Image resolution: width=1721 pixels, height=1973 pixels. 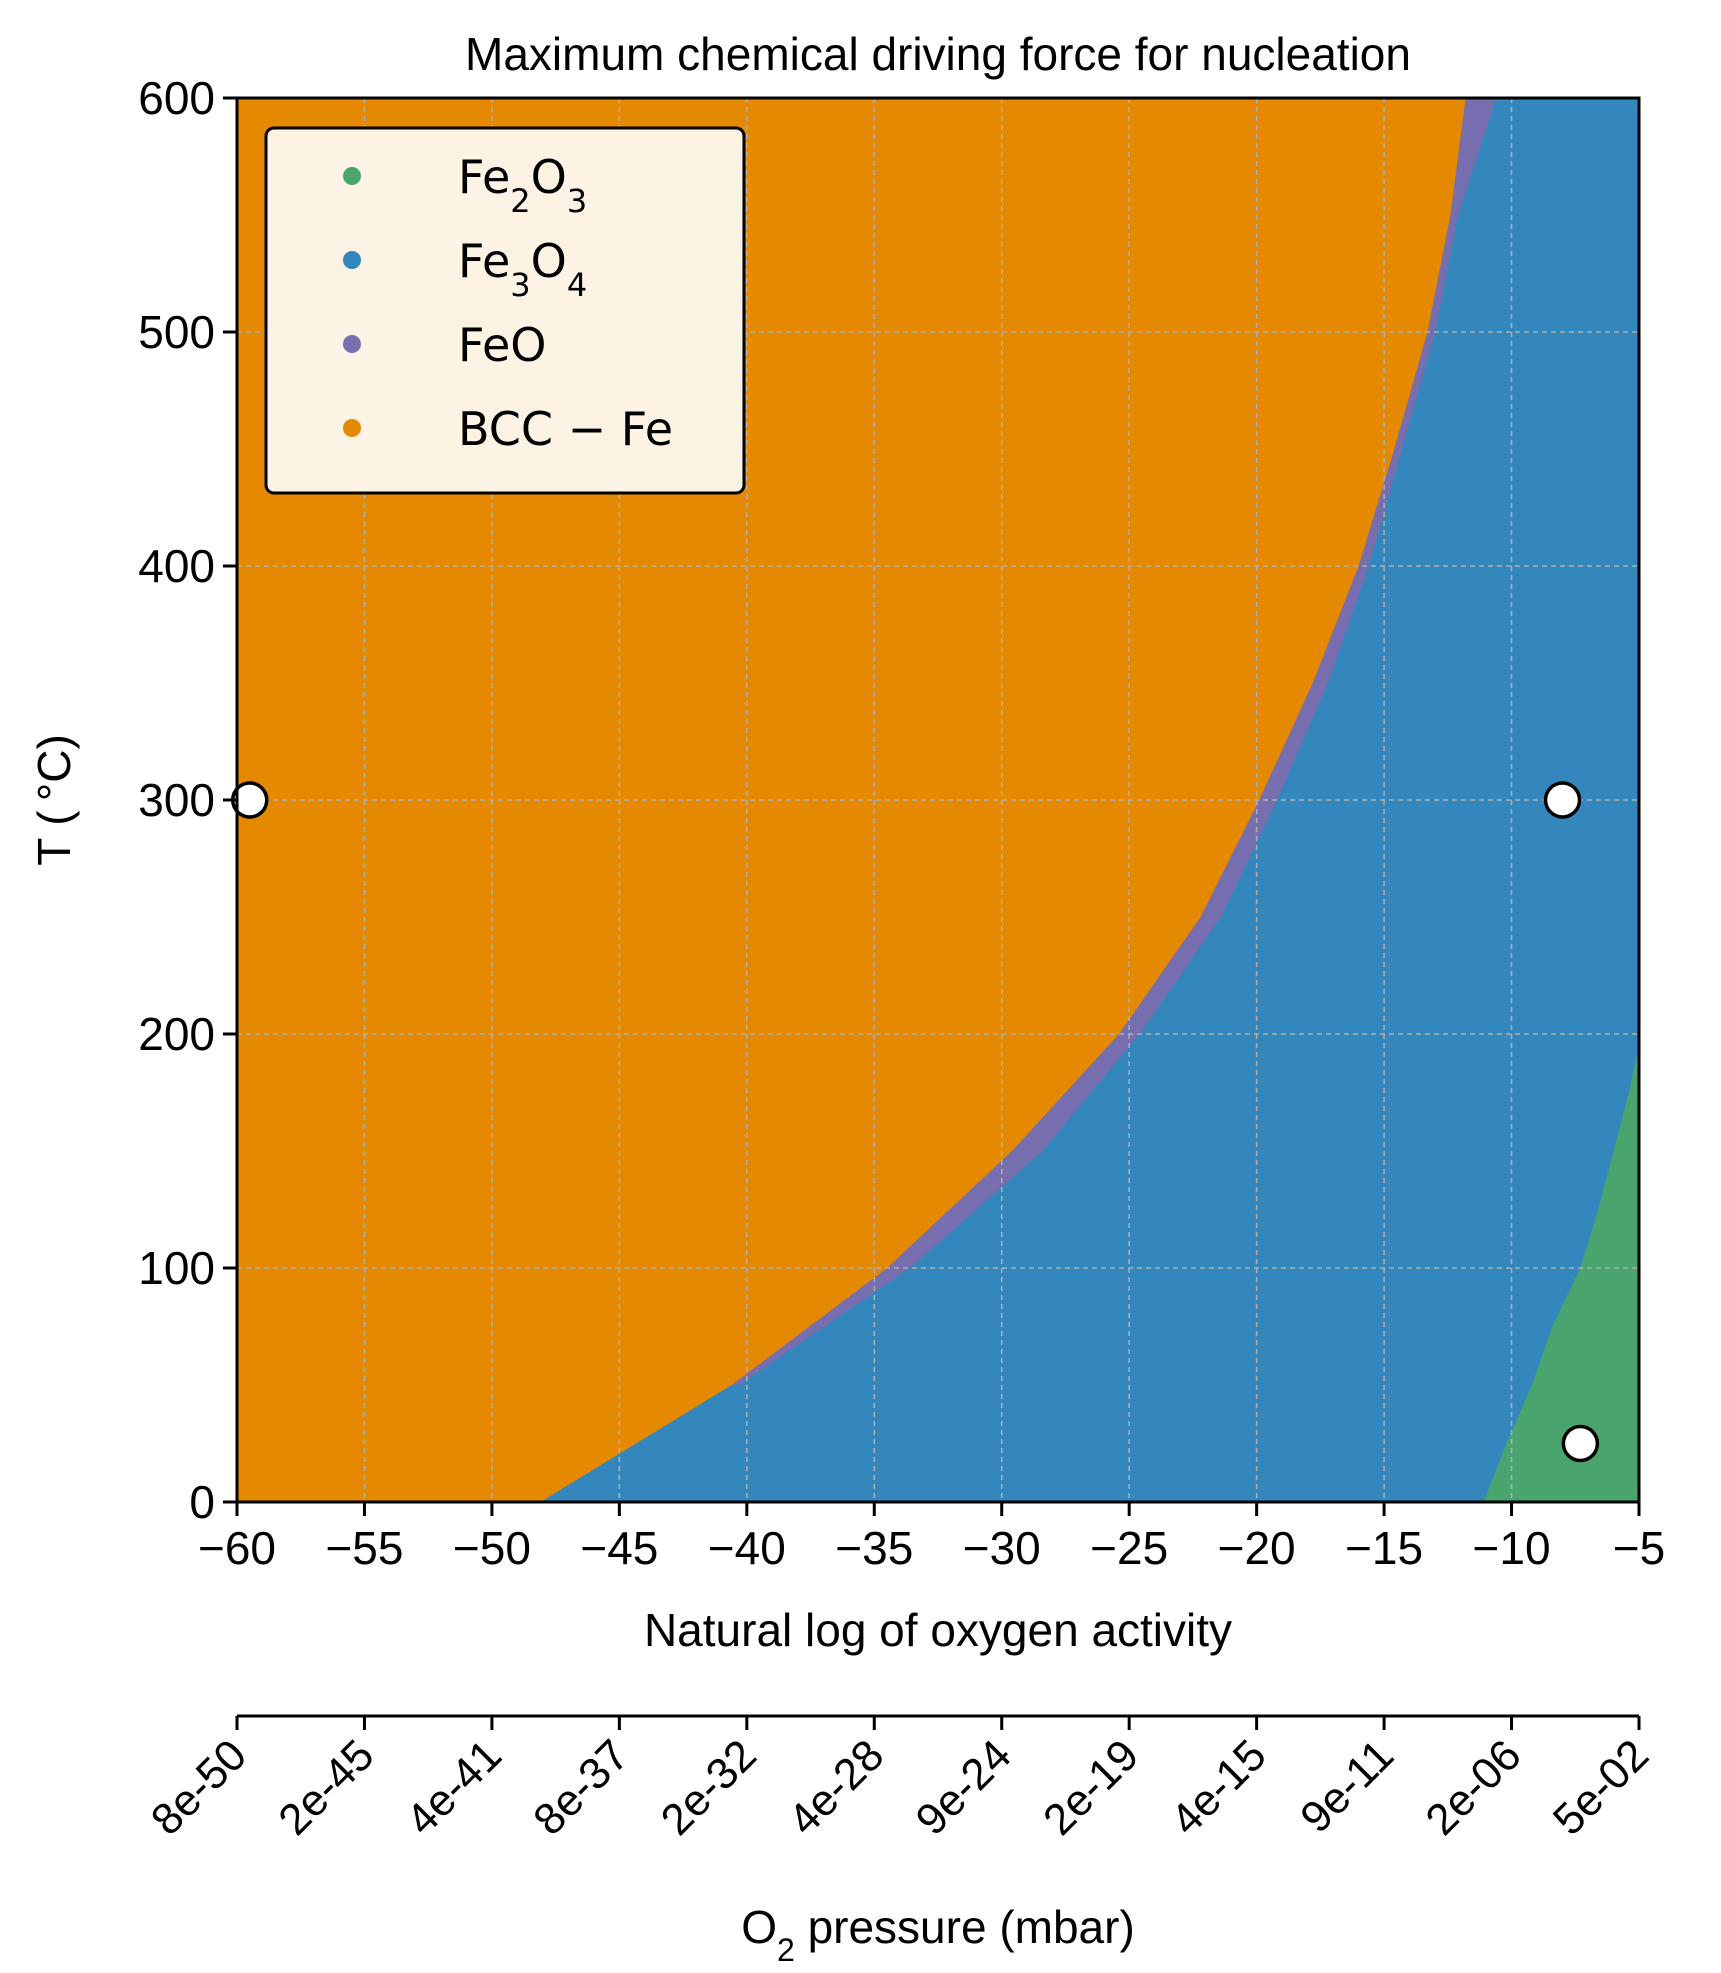 I want to click on x-tick-label: −50, so click(x=492, y=1548).